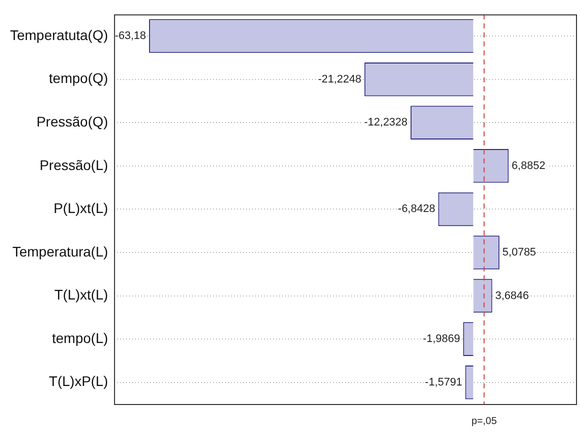 This screenshot has width=580, height=434. What do you see at coordinates (60, 251) in the screenshot?
I see `y-tick-label: Temperatura(L)` at bounding box center [60, 251].